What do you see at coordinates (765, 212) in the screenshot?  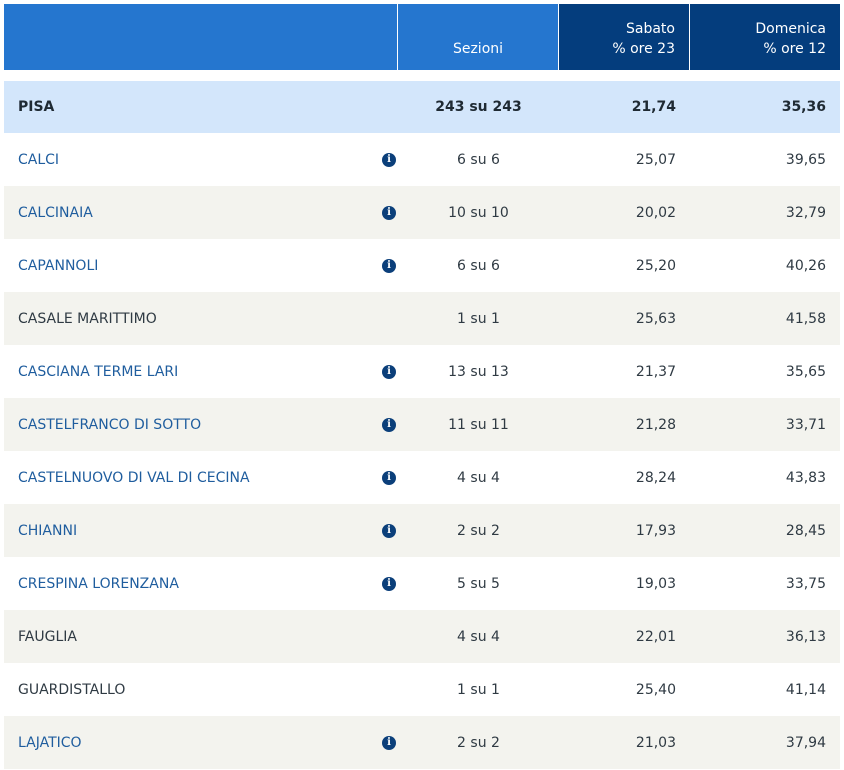 I see `sunday-cell: 32,79` at bounding box center [765, 212].